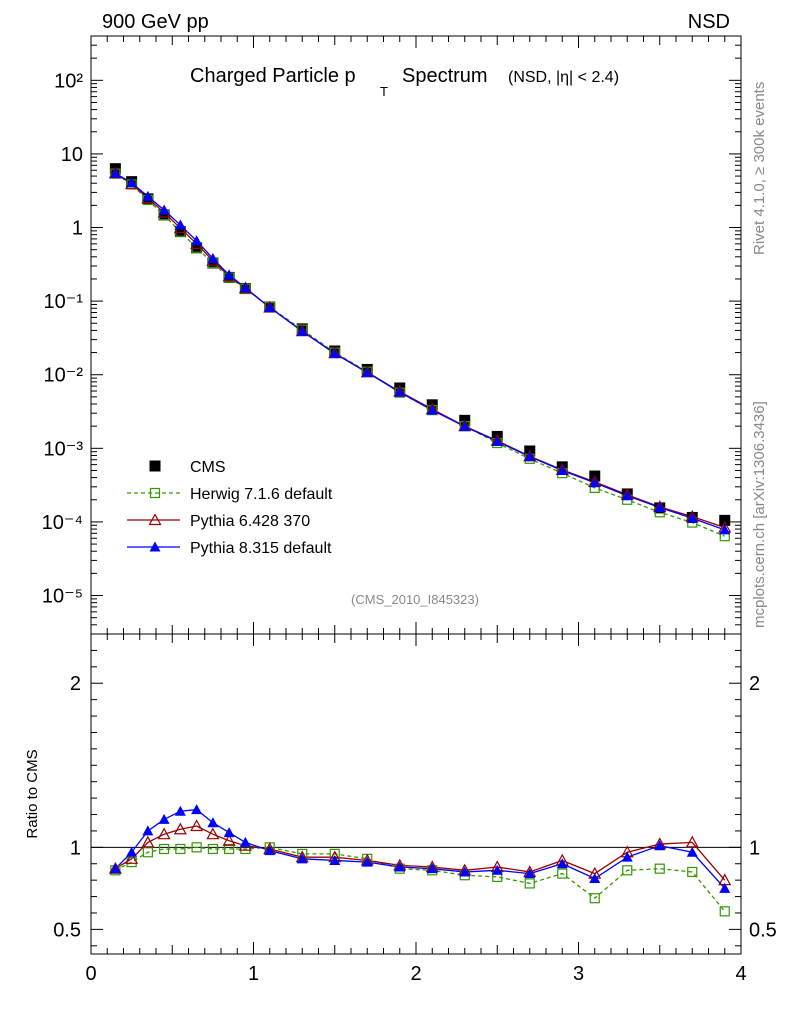 Image resolution: width=786 pixels, height=1024 pixels. Describe the element at coordinates (759, 514) in the screenshot. I see `mcplots-label: mcplots.cern.ch [arXiv:1306.3436]` at that location.